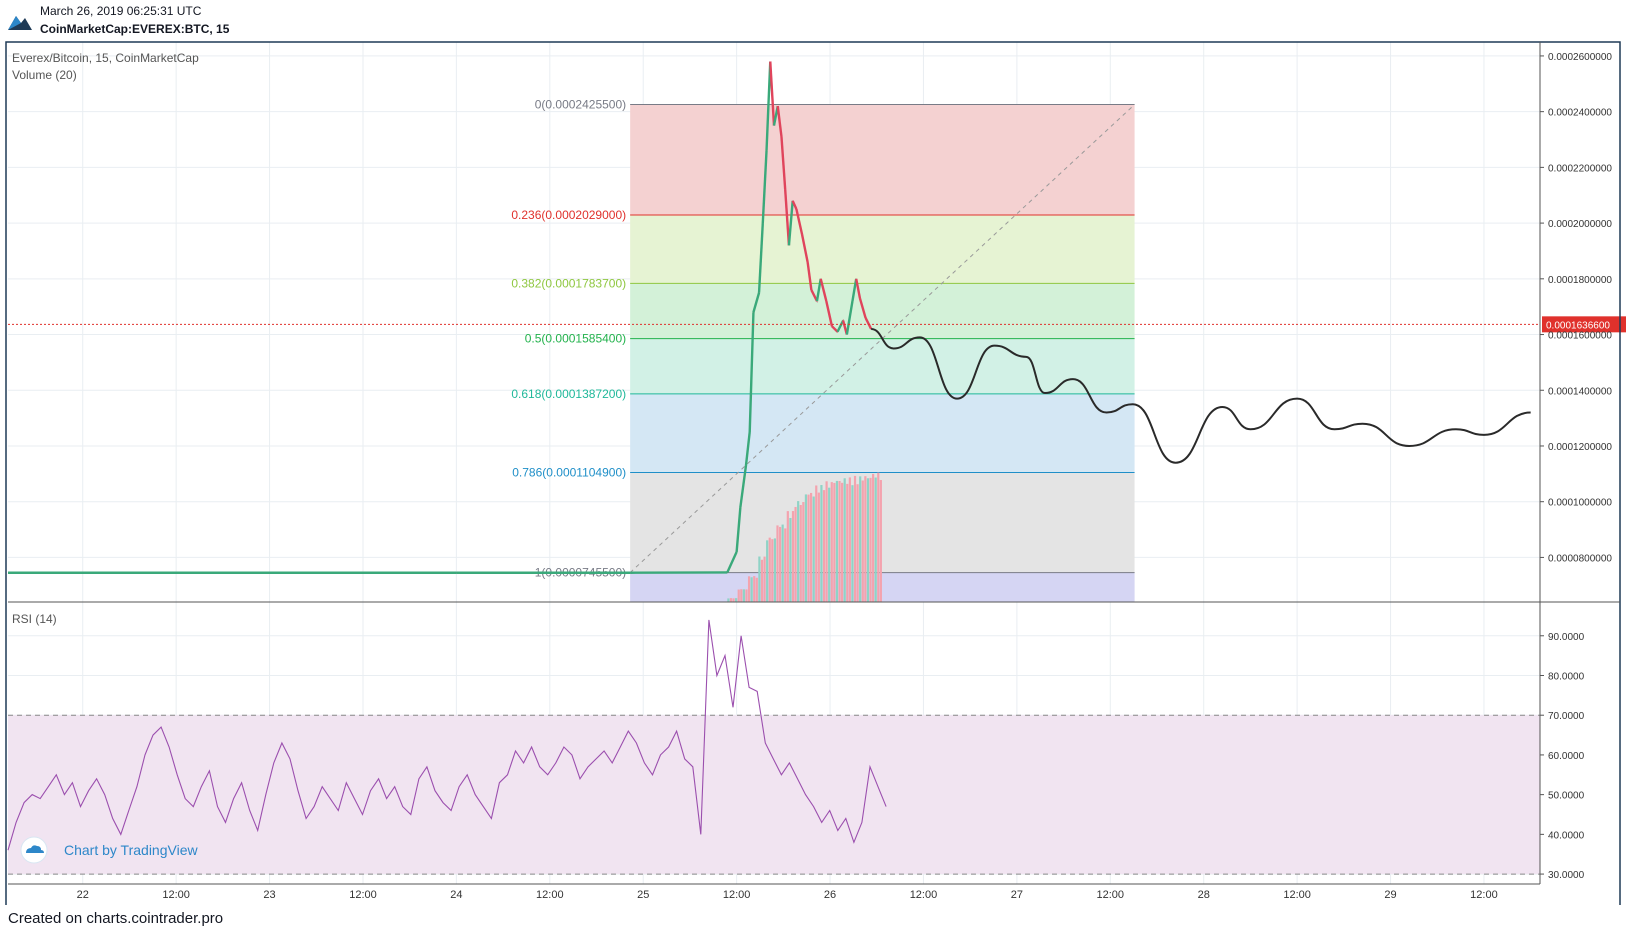 This screenshot has width=1628, height=933. I want to click on x-tick-label: 22, so click(83, 895).